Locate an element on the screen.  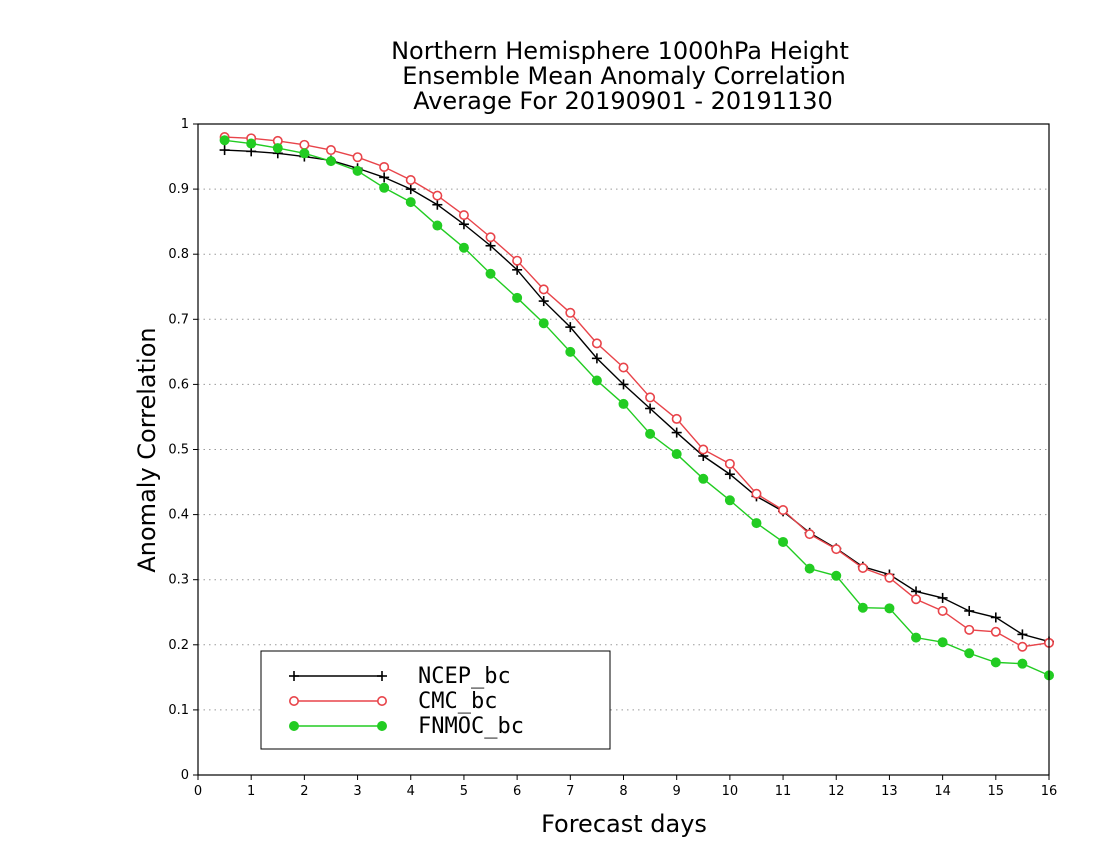
y-tick-label: 1 is located at coordinates (185, 124).